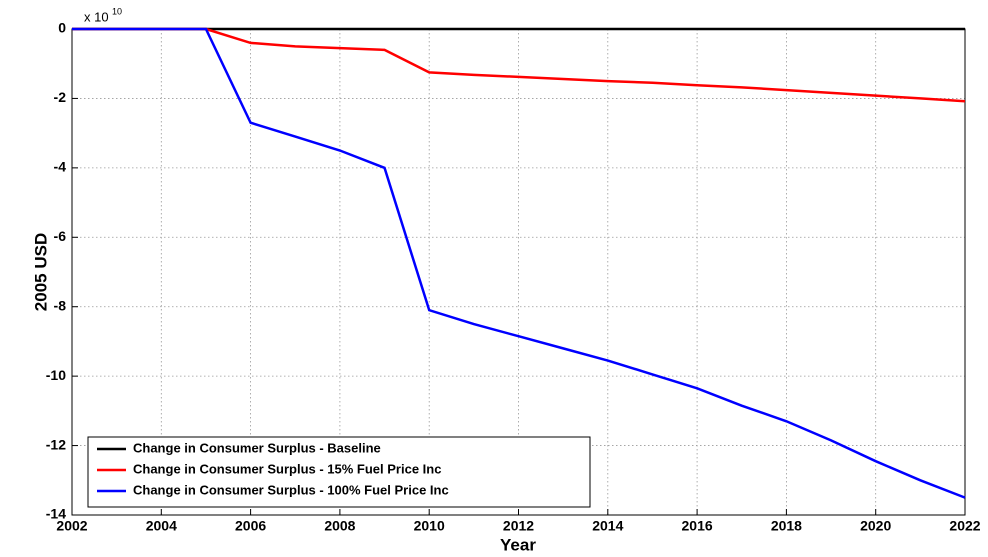  Describe the element at coordinates (40, 272) in the screenshot. I see `y-axis-label: 2005 USD` at that location.